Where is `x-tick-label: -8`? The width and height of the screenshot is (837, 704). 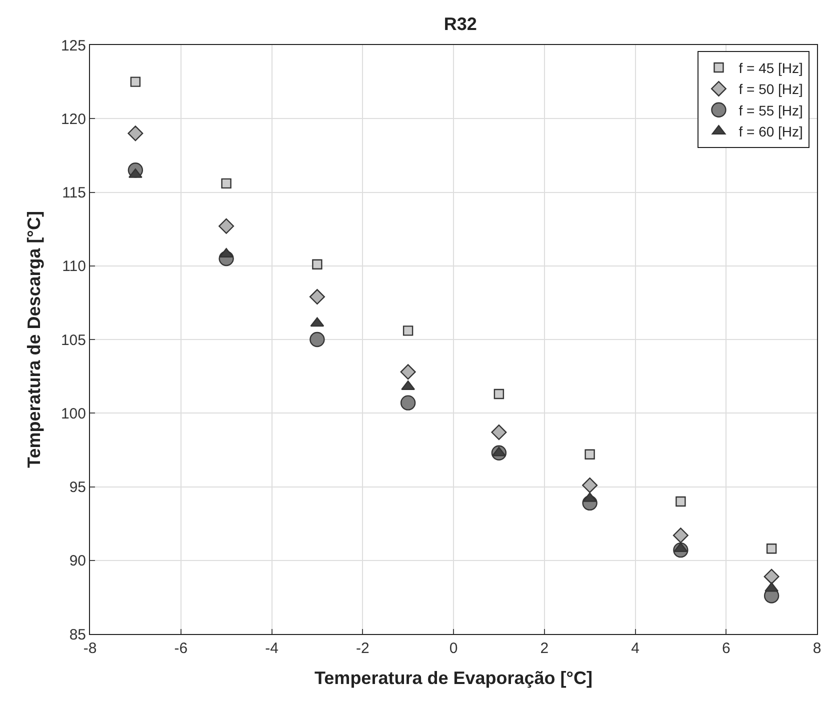
x-tick-label: -8 is located at coordinates (90, 648).